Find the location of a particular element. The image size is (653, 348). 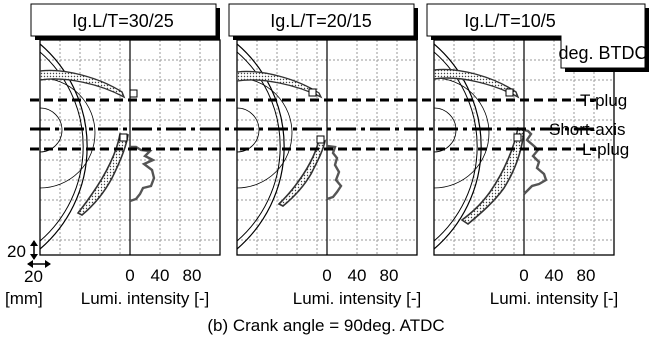

panel-1-title-box: Ig.L/T=30/25 is located at coordinates (125, 21).